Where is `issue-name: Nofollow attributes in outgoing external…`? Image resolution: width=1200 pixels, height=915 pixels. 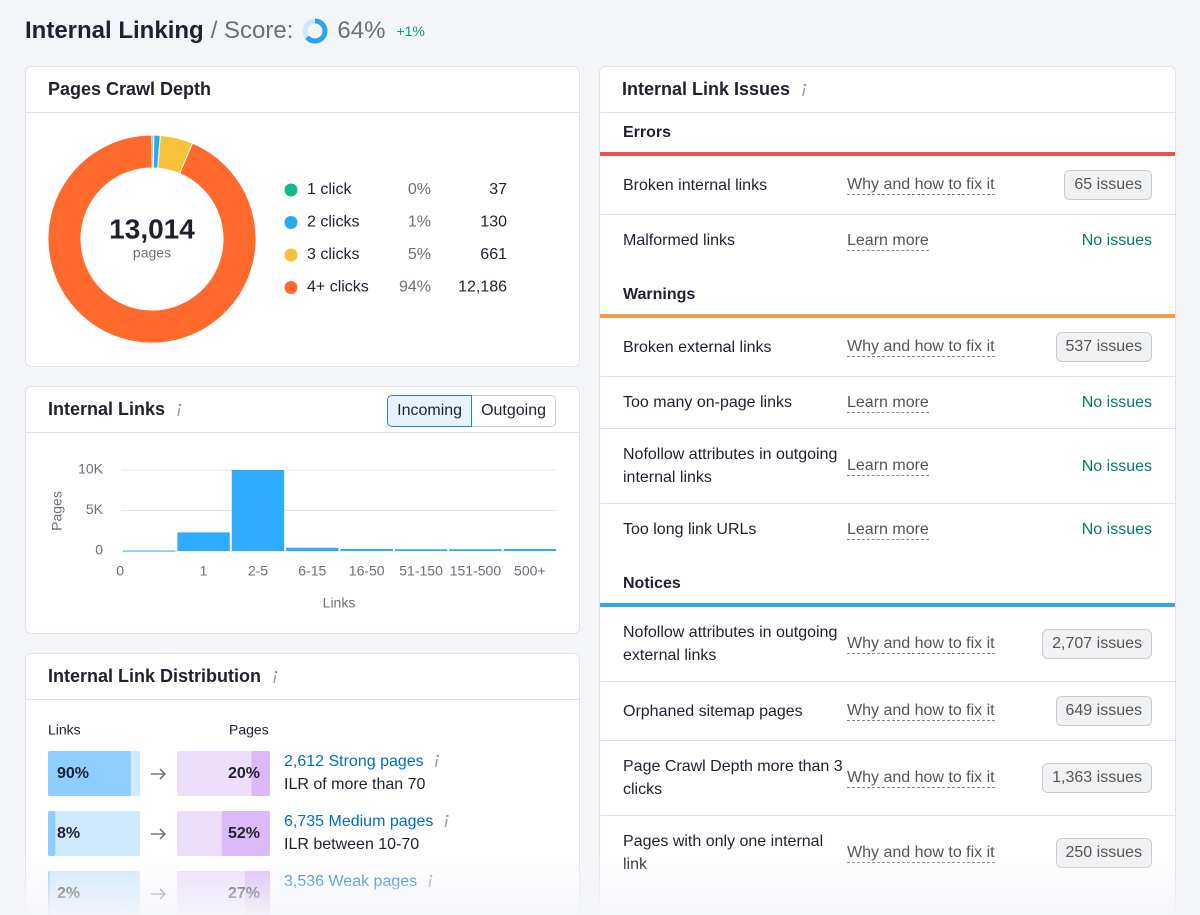
issue-name: Nofollow attributes in outgoing external… is located at coordinates (730, 644).